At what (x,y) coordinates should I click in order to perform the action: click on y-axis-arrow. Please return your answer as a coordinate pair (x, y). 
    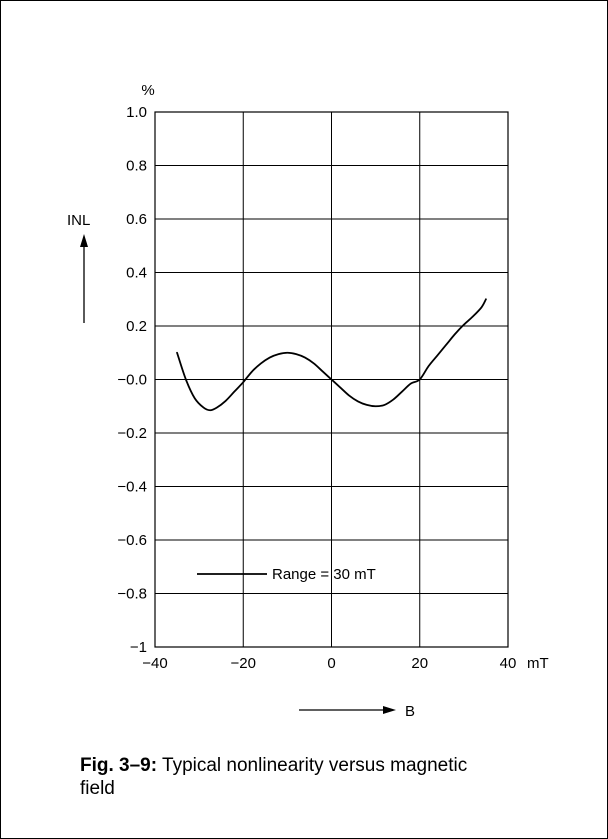
    Looking at the image, I should click on (84, 278).